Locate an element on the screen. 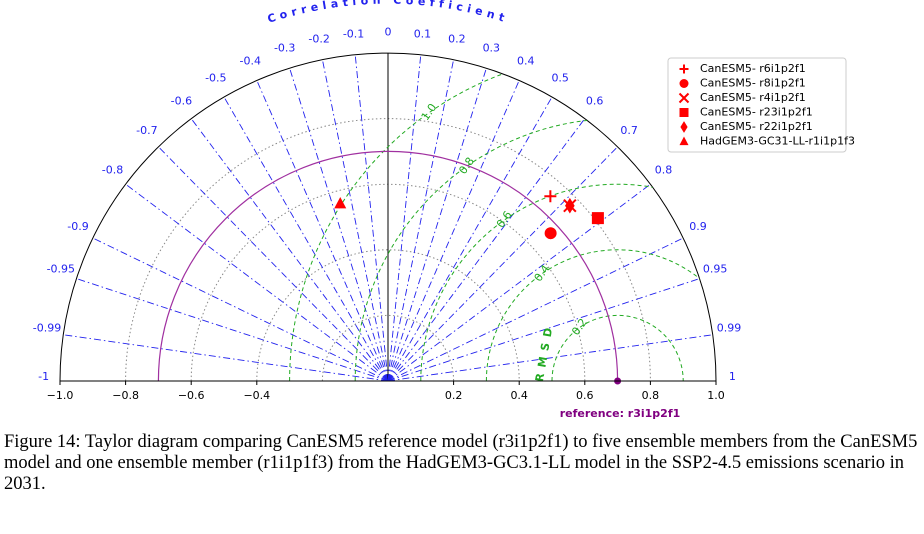 The image size is (924, 534). correlation-tick-label: 0.5 is located at coordinates (560, 78).